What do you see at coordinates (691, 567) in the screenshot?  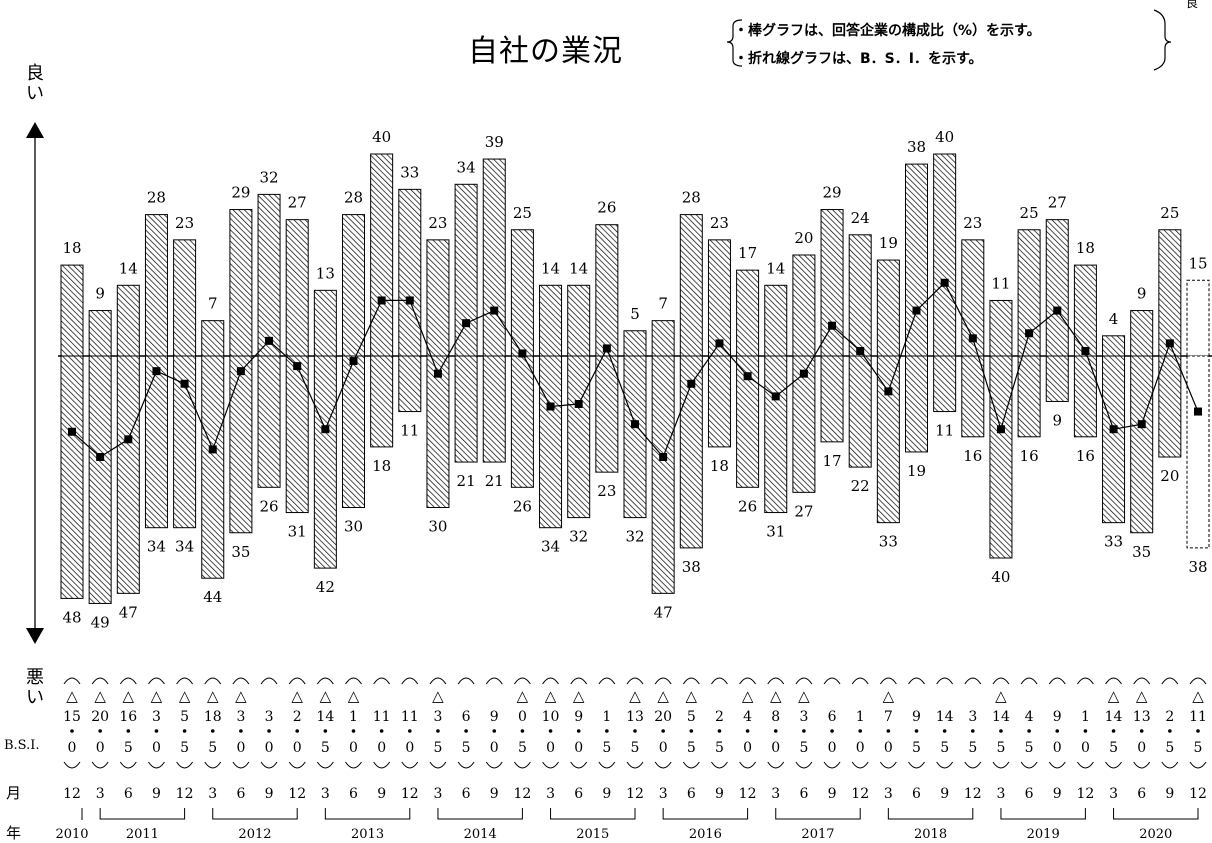 I see `label-bad-22: 38` at bounding box center [691, 567].